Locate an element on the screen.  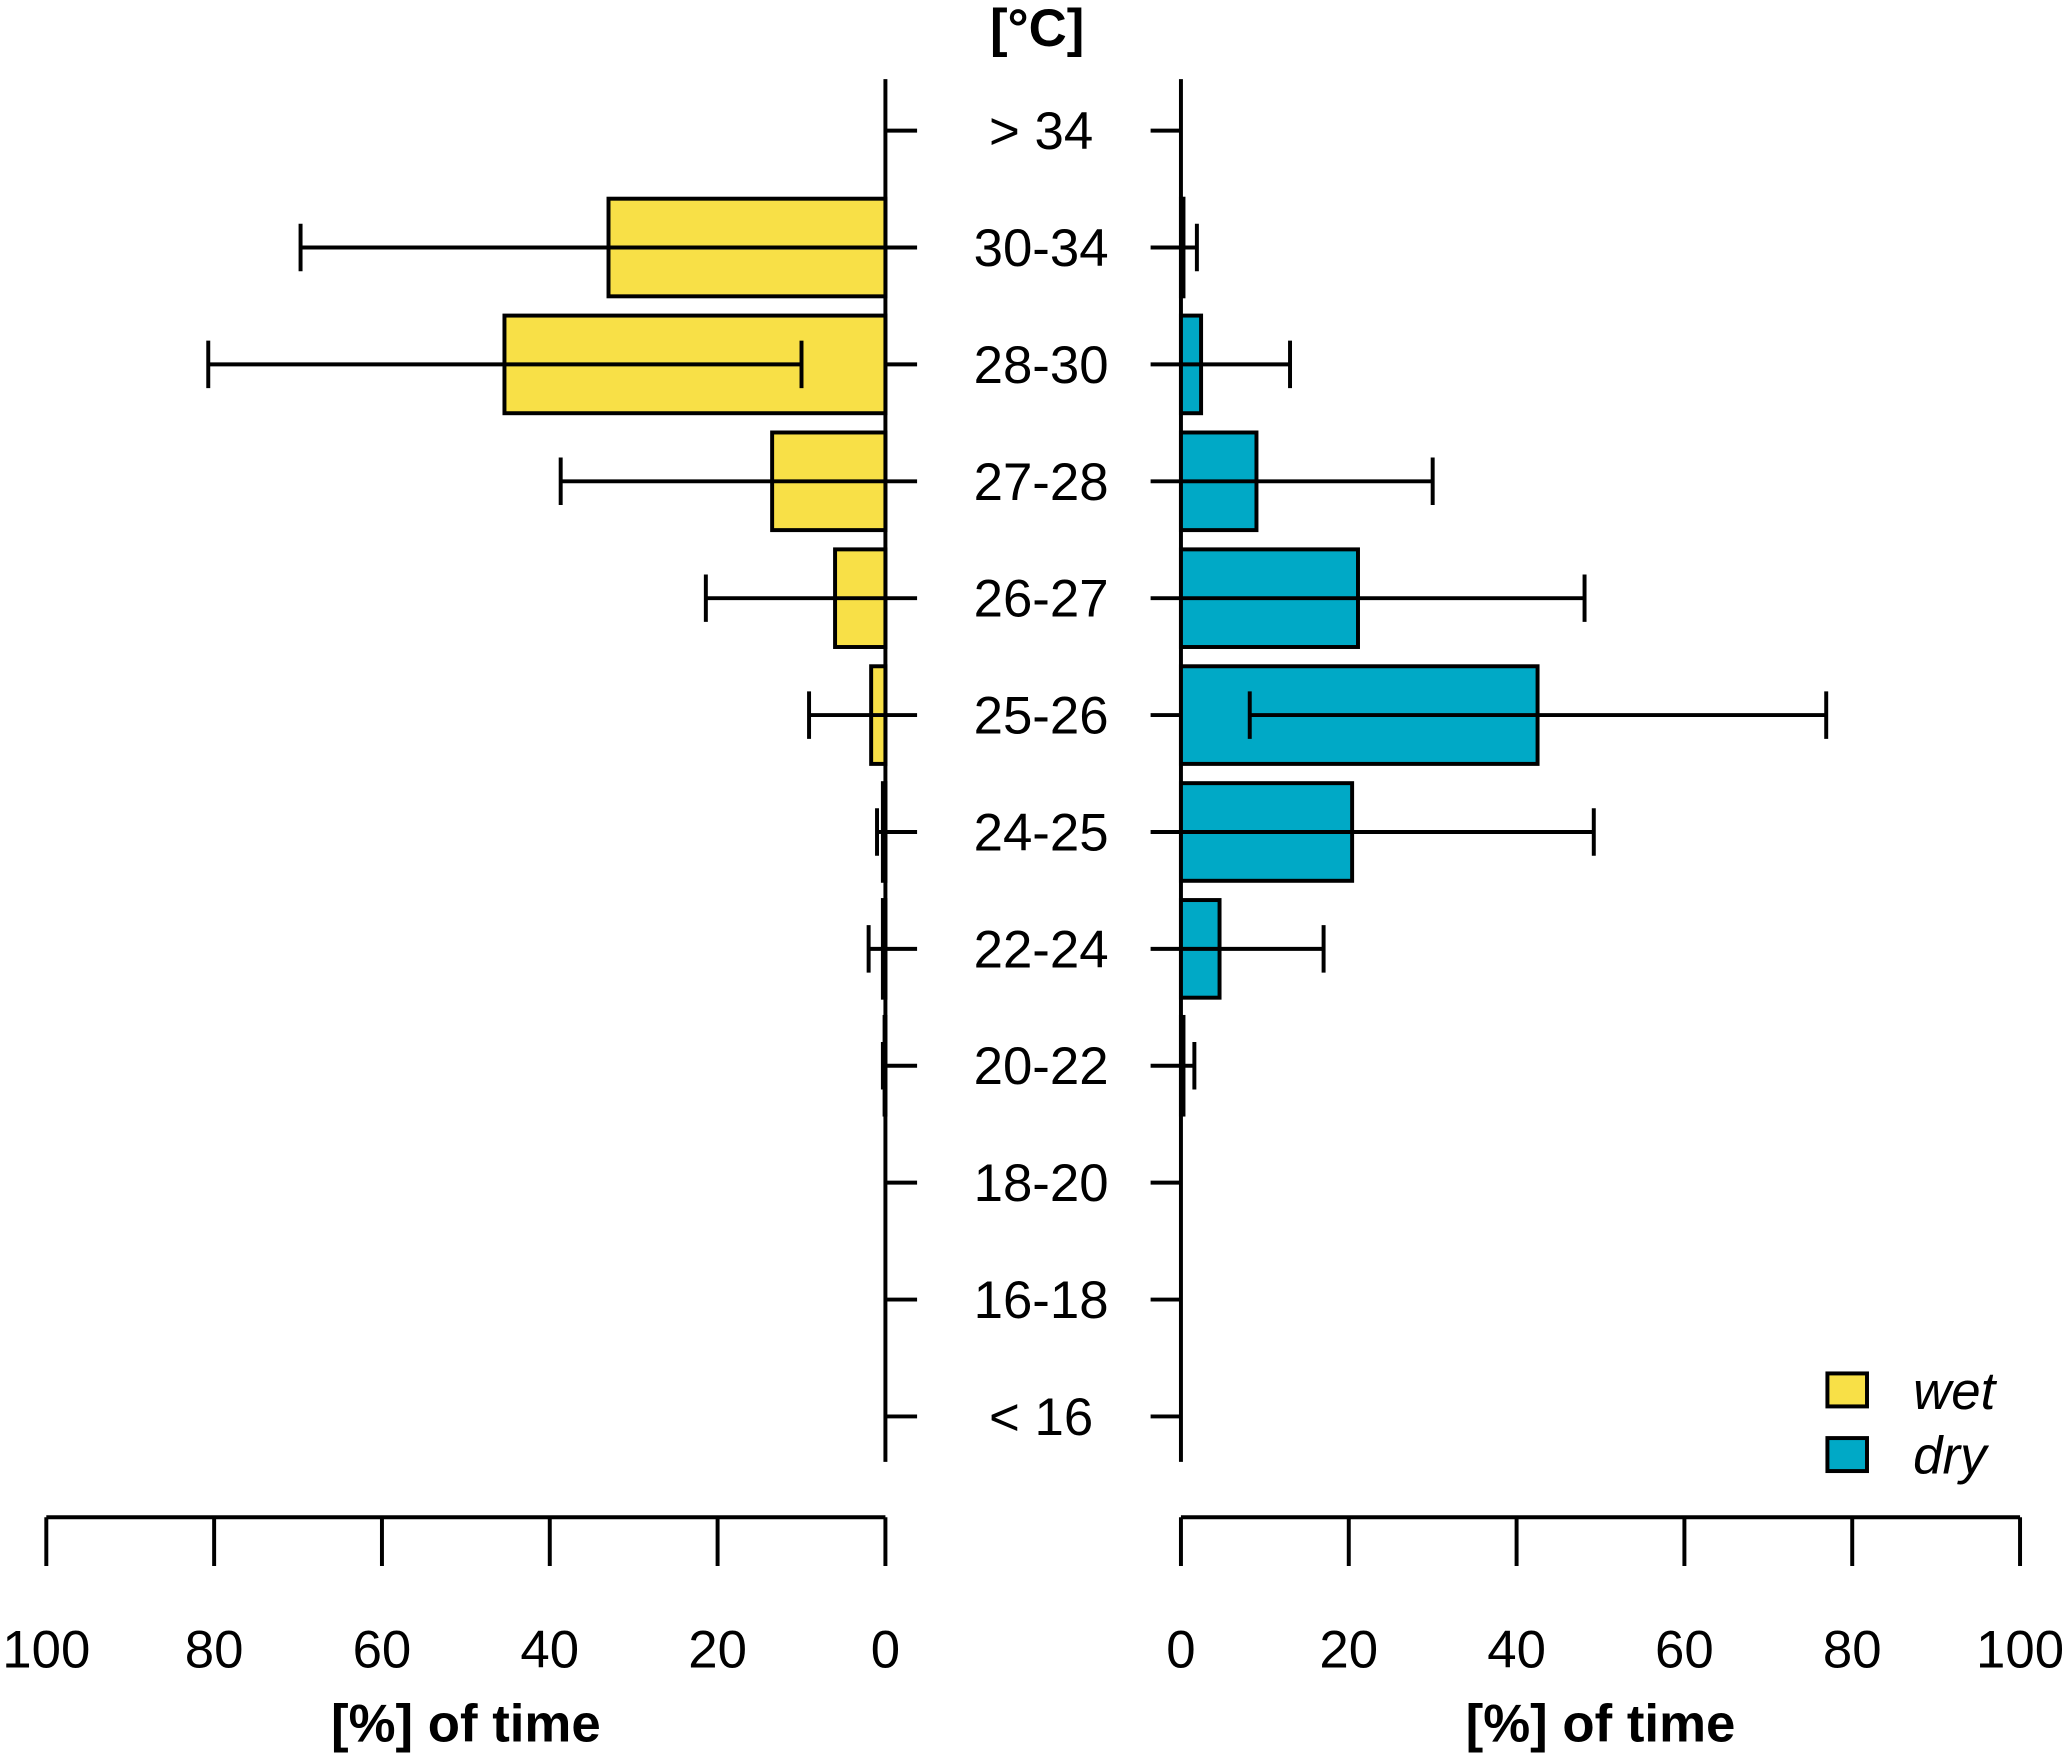
category-label: 25-26 is located at coordinates (1041, 716).